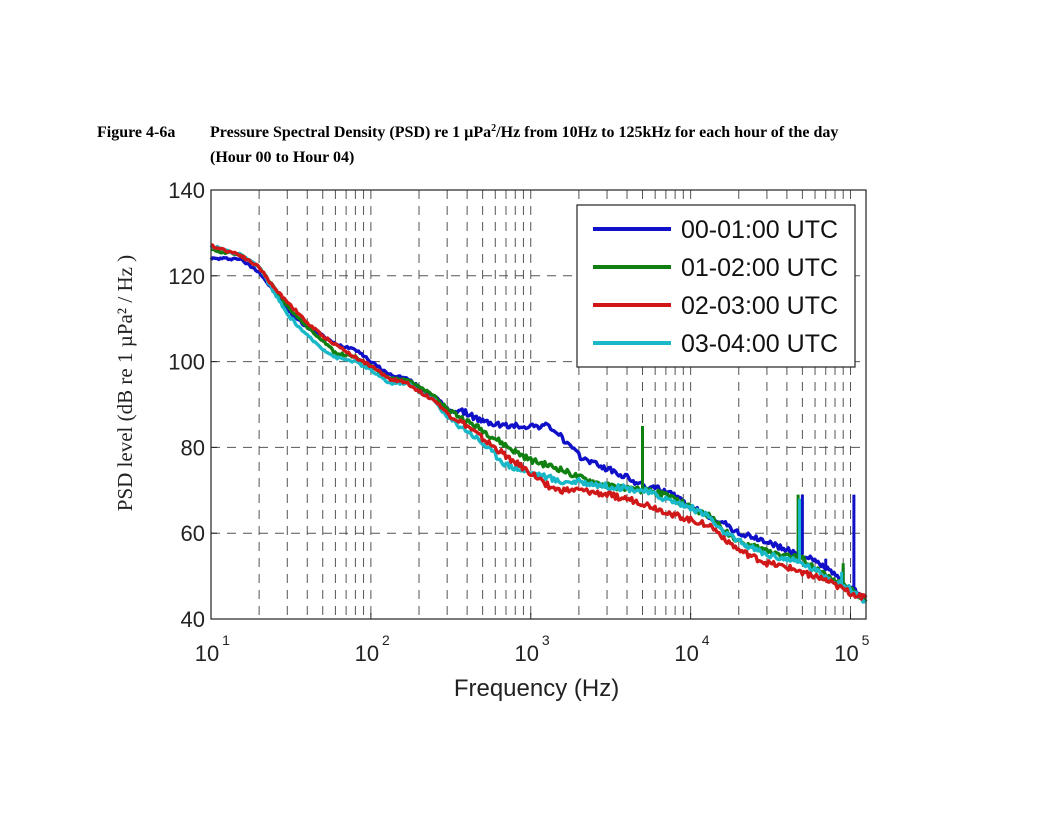  What do you see at coordinates (136, 132) in the screenshot?
I see `figure-number: Figure 4-6a` at bounding box center [136, 132].